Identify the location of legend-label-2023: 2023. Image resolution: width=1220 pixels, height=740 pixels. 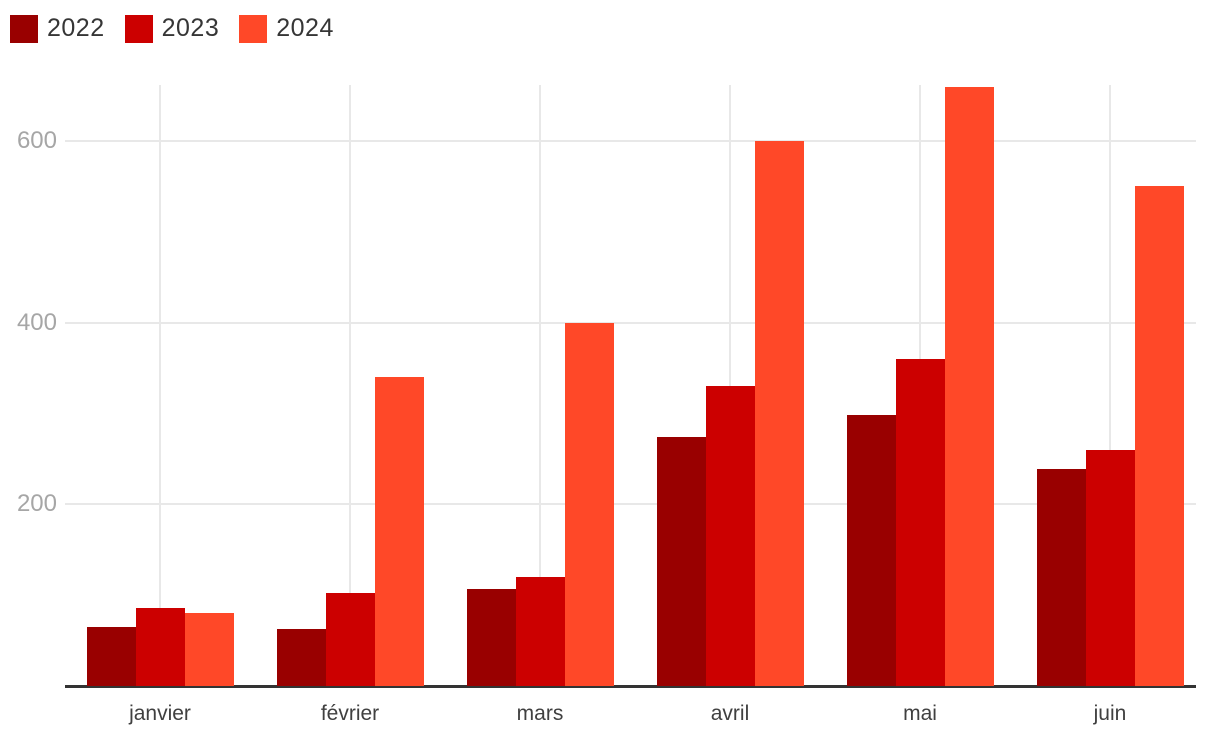
(190, 28).